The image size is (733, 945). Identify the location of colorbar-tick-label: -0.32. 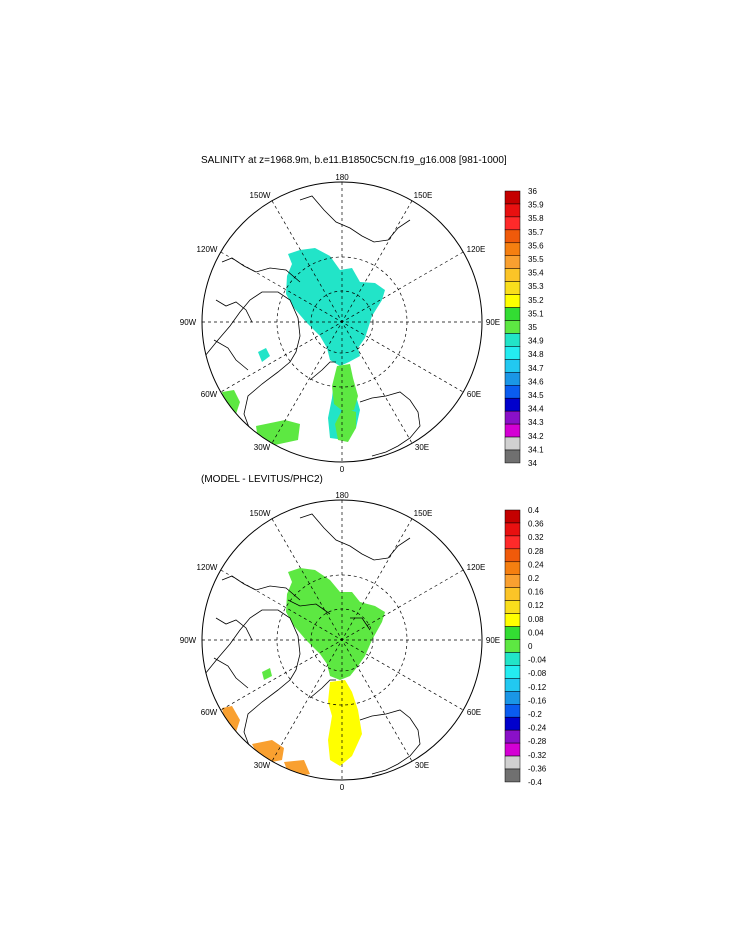
(537, 755).